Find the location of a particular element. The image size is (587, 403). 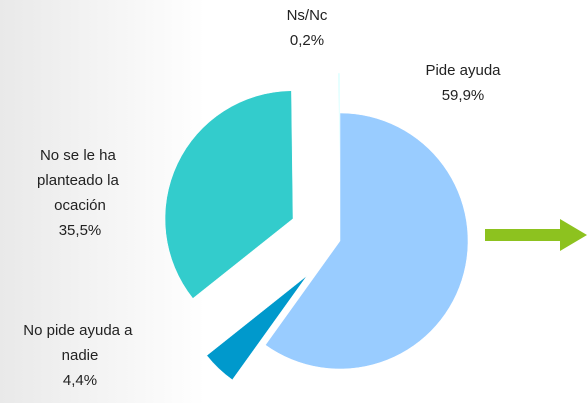

slice-label: Ns/Nc is located at coordinates (307, 15).